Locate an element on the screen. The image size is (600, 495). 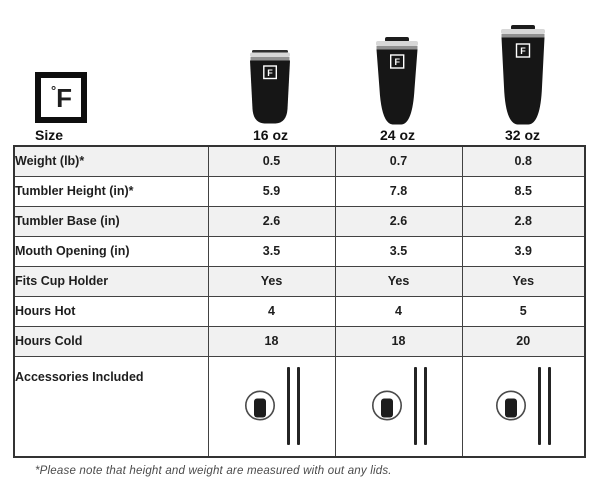
black-tumbler-24oz-image: F is located at coordinates (397, 81).